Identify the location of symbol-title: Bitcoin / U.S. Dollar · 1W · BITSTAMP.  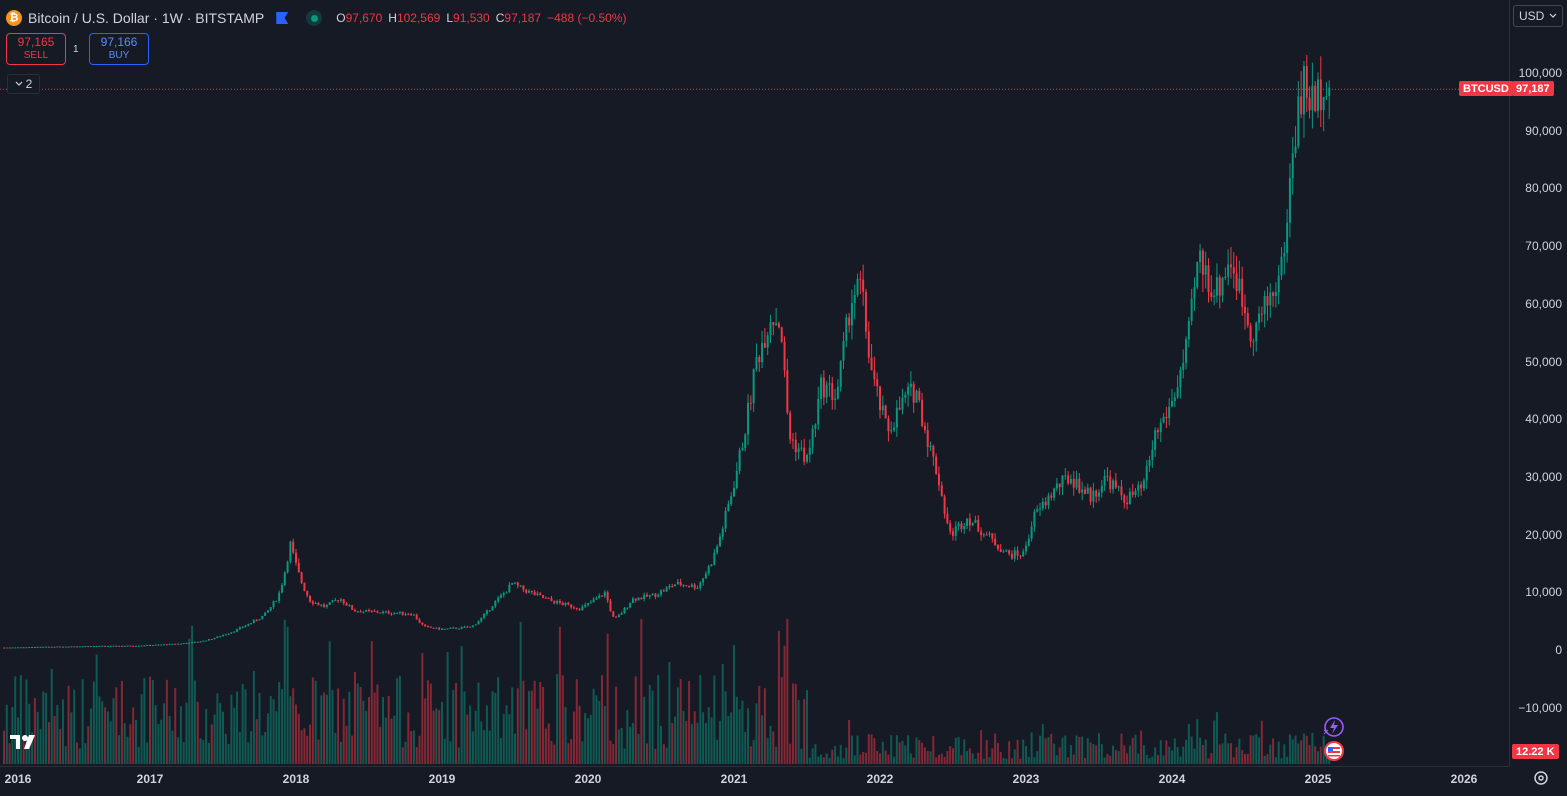
(146, 18).